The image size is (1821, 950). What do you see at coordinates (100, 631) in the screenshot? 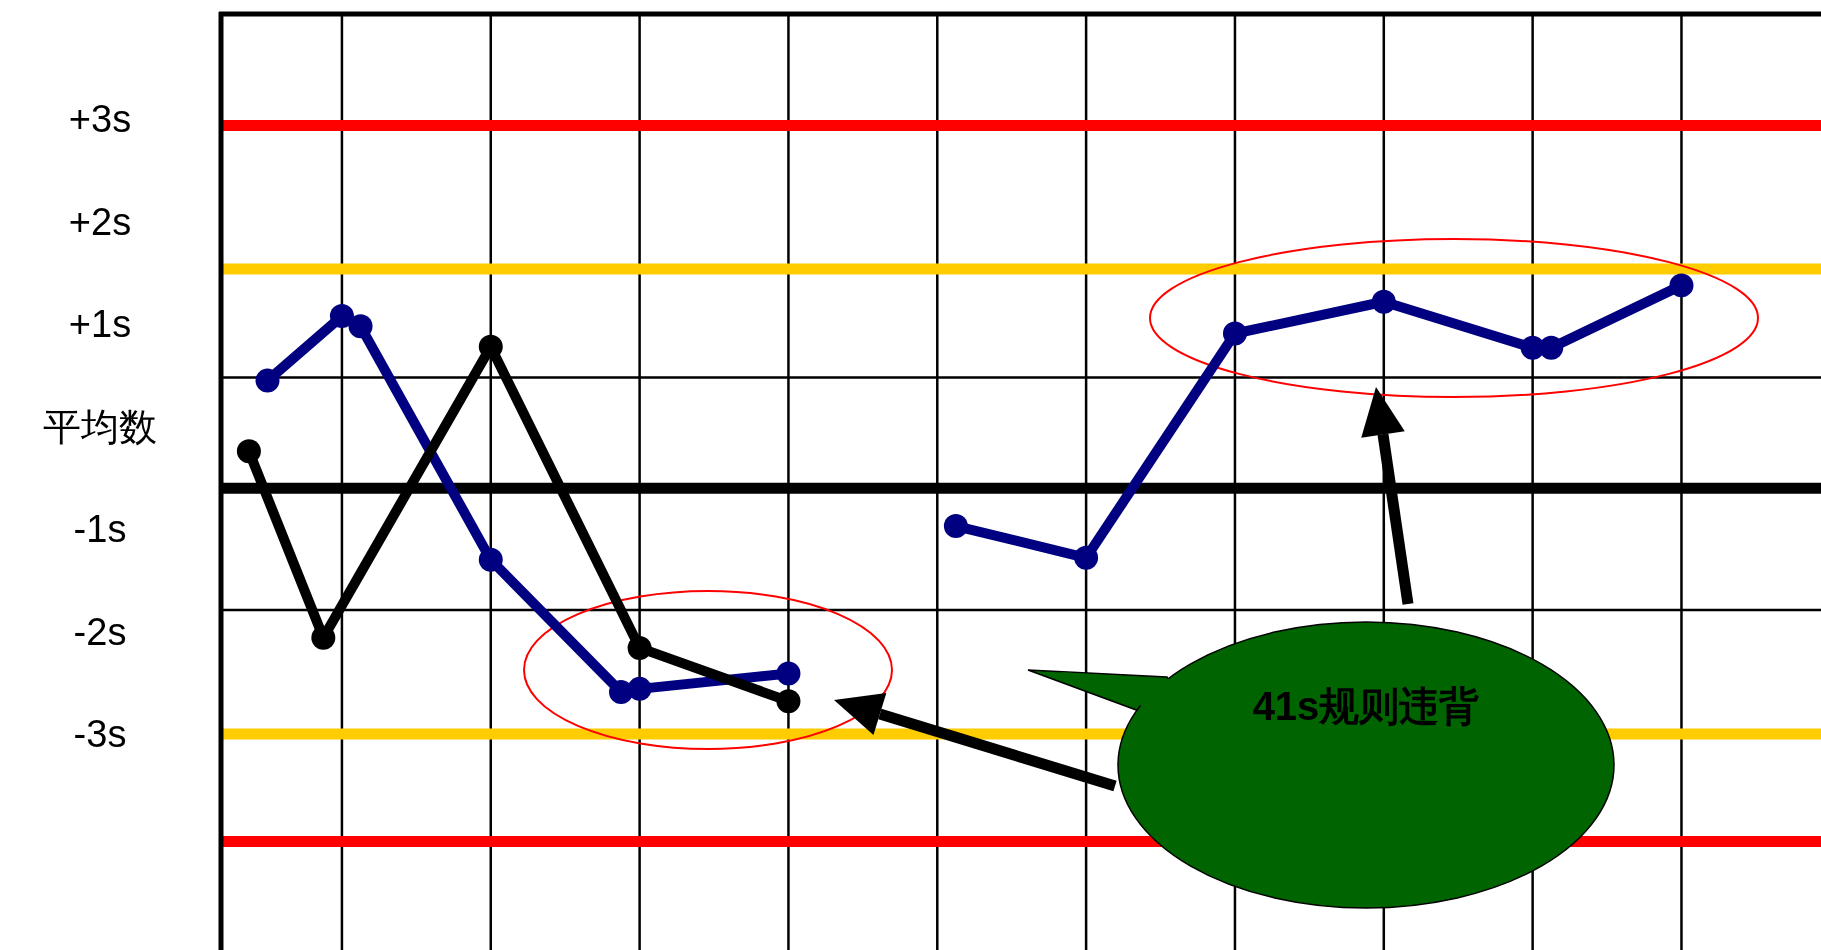
I see `y-tick-label: -2s` at bounding box center [100, 631].